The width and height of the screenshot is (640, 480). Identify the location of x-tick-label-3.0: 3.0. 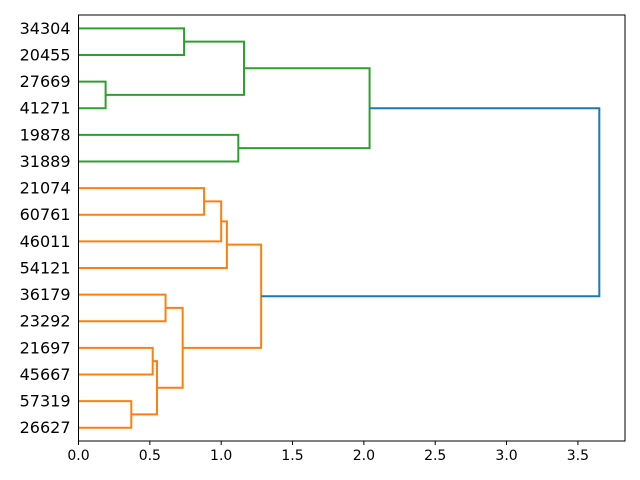
(506, 456).